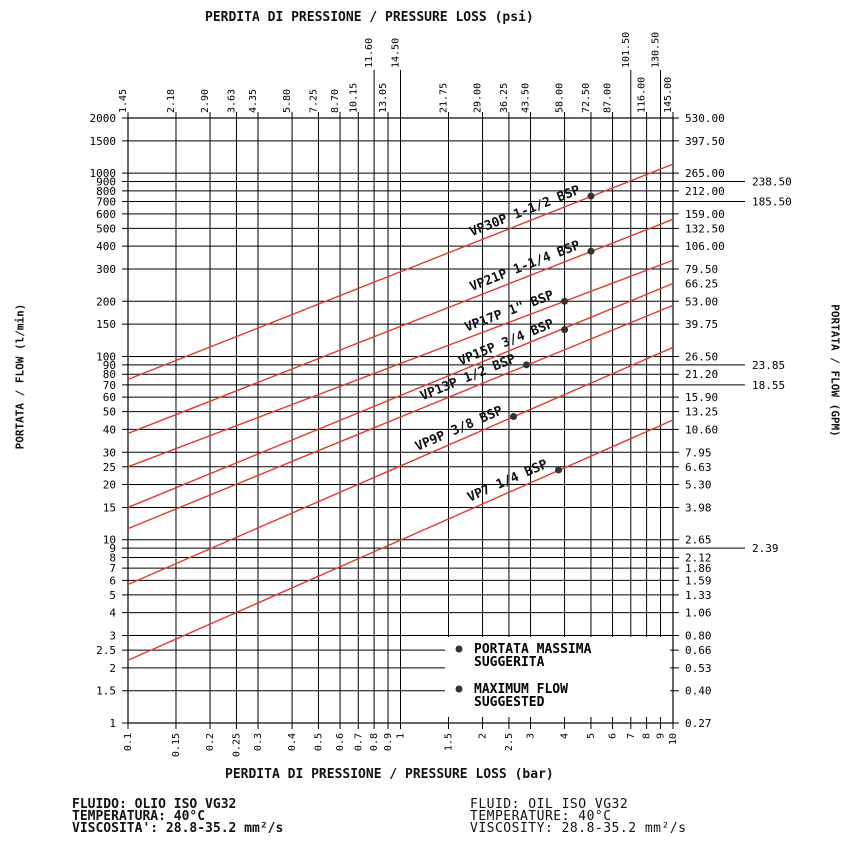 Image resolution: width=845 pixels, height=842 pixels. I want to click on y2-tick-label: 2.12, so click(698, 557).